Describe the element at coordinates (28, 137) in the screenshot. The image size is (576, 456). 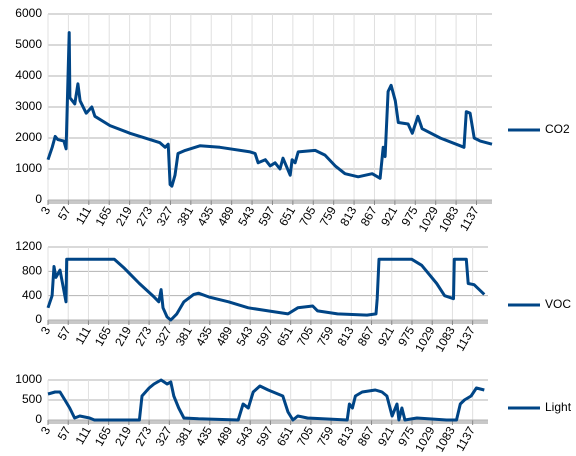
I see `y-tick-label: 2000` at that location.